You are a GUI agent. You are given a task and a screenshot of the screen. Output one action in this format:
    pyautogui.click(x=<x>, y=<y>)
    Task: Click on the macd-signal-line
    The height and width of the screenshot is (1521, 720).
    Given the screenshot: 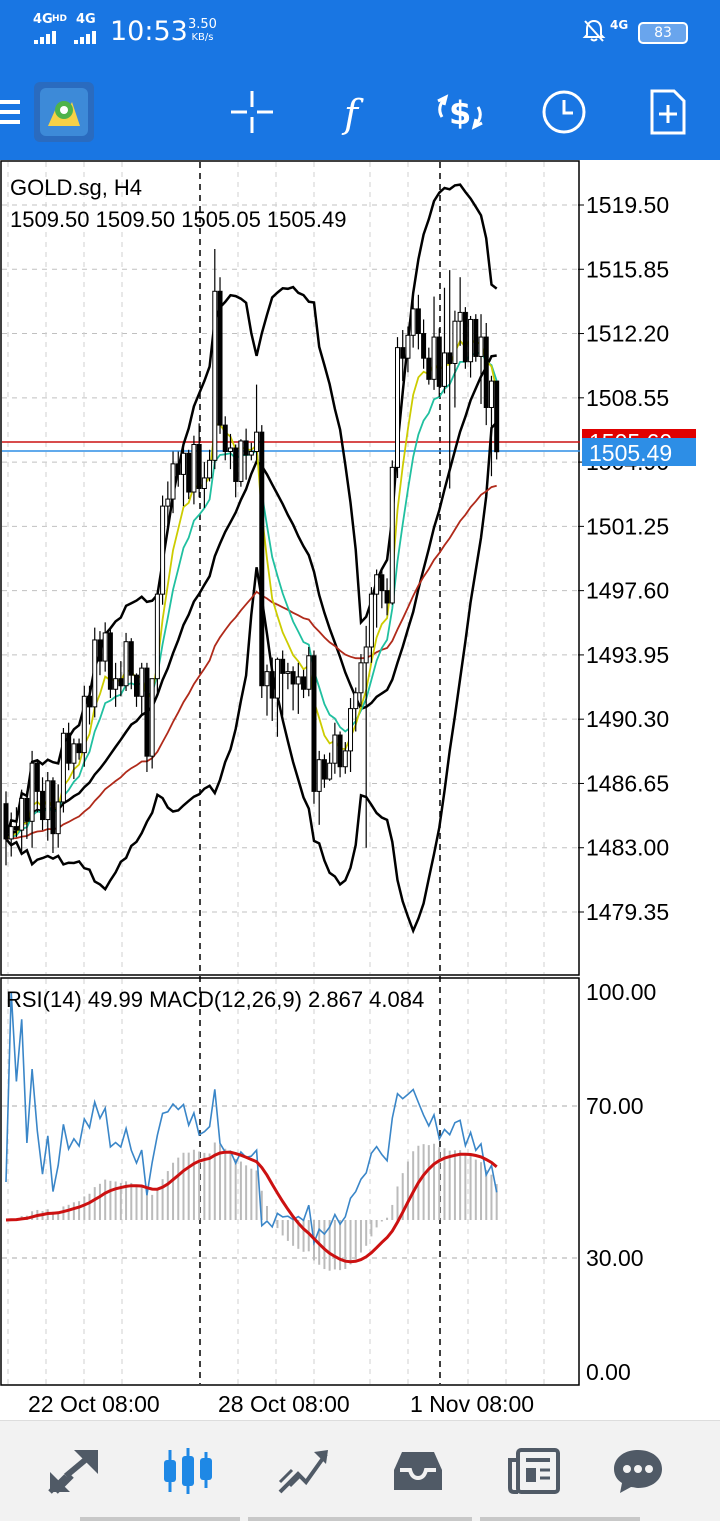 What is the action you would take?
    pyautogui.click(x=251, y=1207)
    